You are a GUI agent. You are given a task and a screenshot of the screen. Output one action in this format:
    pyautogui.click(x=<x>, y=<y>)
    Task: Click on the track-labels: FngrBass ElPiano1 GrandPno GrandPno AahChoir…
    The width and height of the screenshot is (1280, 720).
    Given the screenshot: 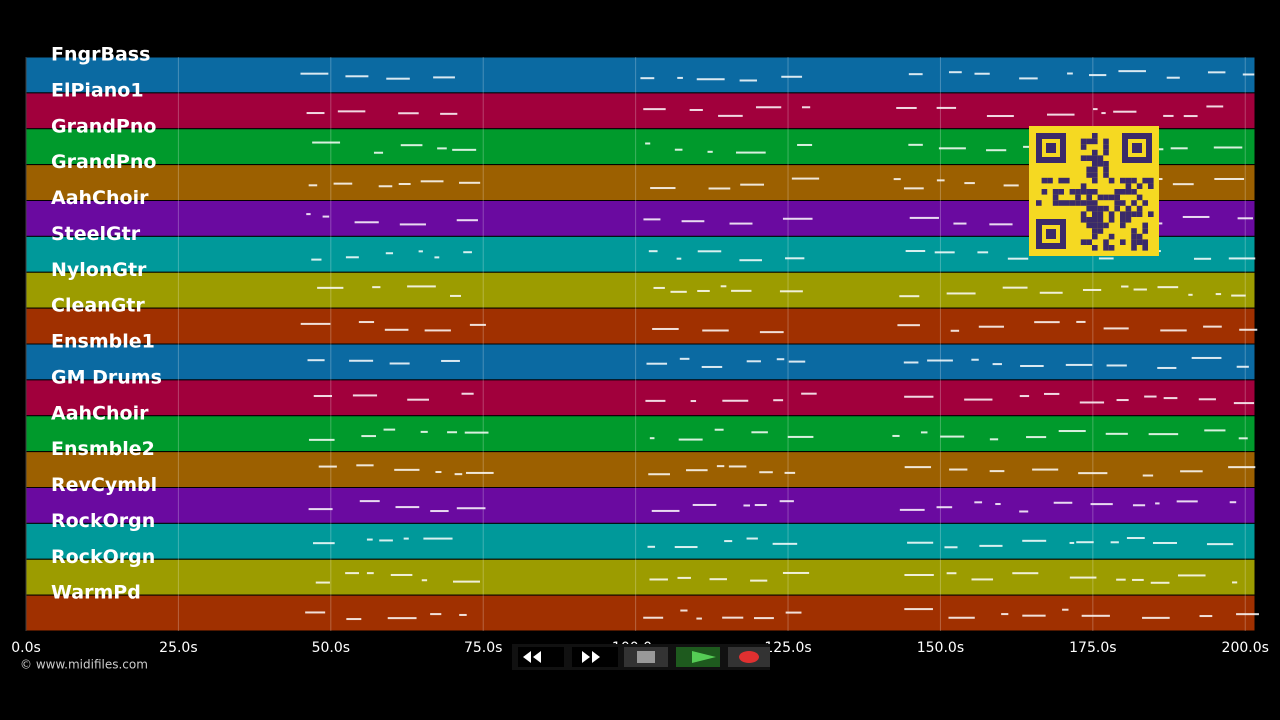 What is the action you would take?
    pyautogui.click(x=106, y=324)
    